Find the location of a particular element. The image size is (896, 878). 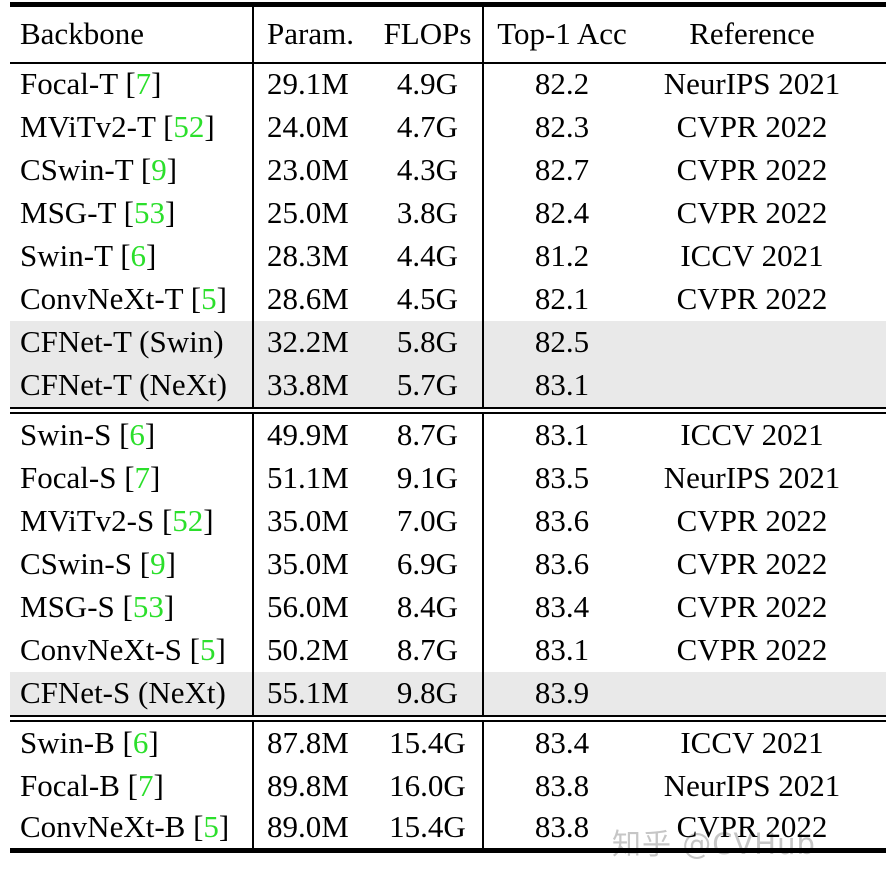

citation: [52] is located at coordinates (188, 520).